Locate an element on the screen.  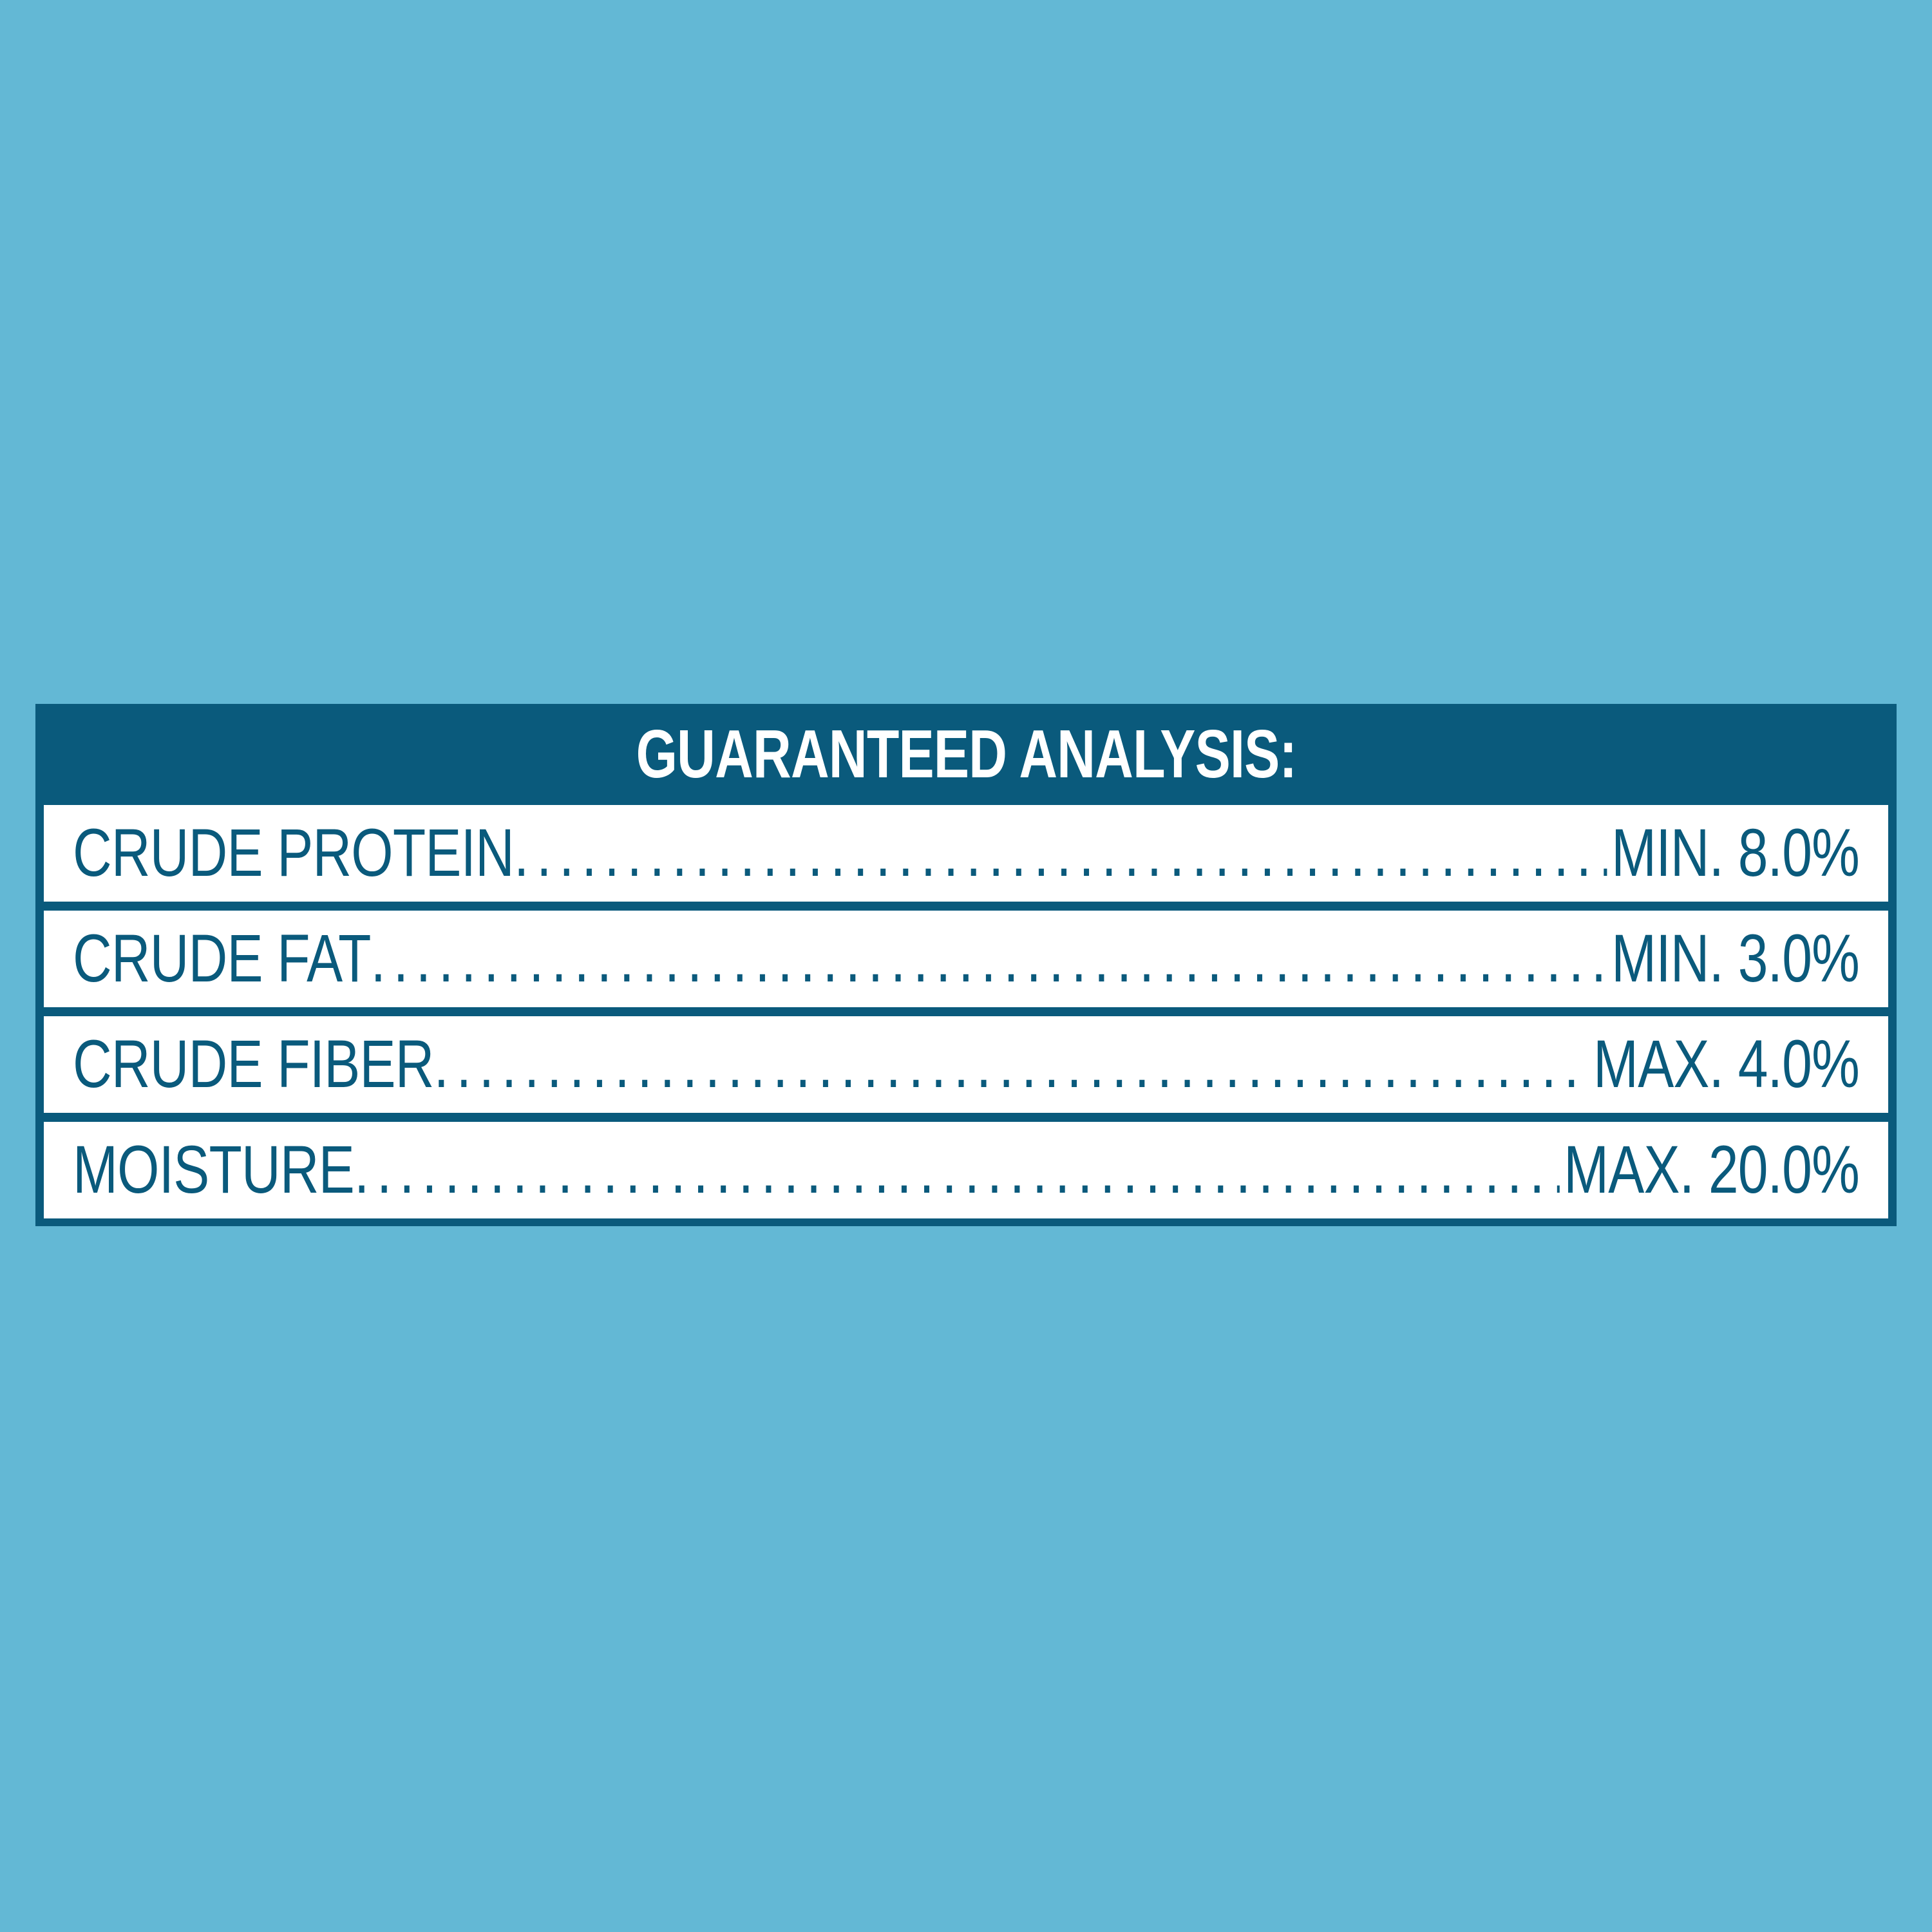
table-row-crude-protein: CRUDE PROTEIN MIN. 8.0% is located at coordinates (966, 853).